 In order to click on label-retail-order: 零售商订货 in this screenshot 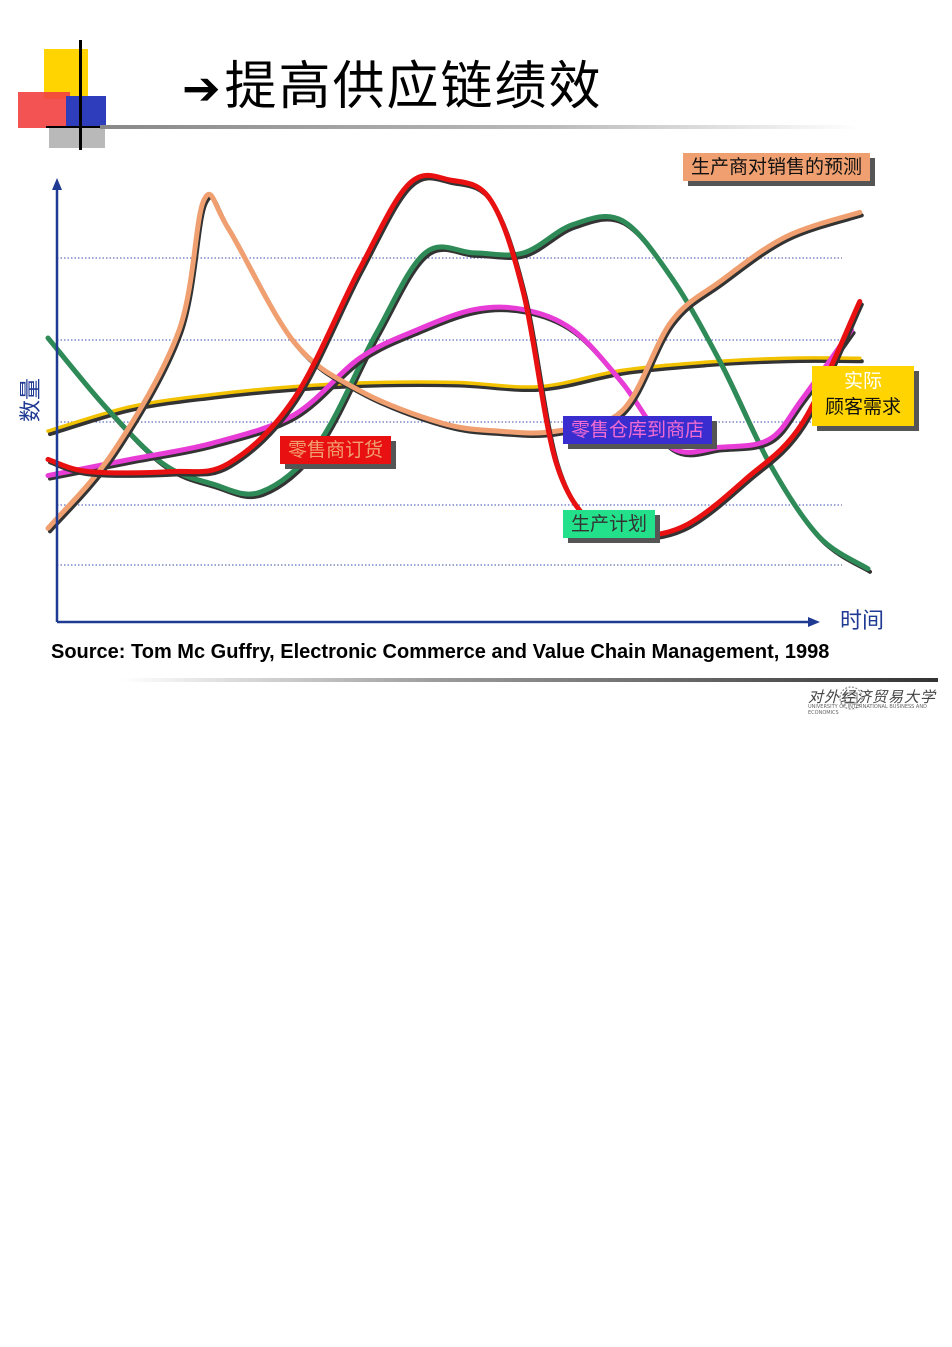, I will do `click(336, 450)`.